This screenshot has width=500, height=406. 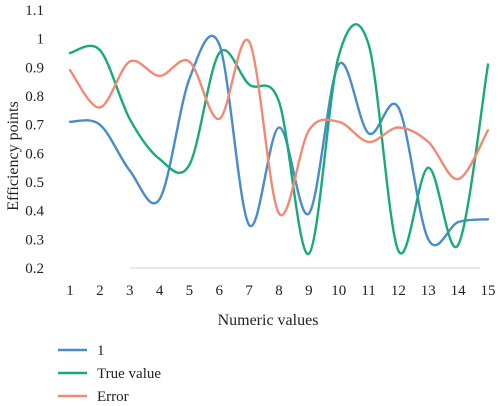 What do you see at coordinates (160, 291) in the screenshot?
I see `x-tick-label: 4` at bounding box center [160, 291].